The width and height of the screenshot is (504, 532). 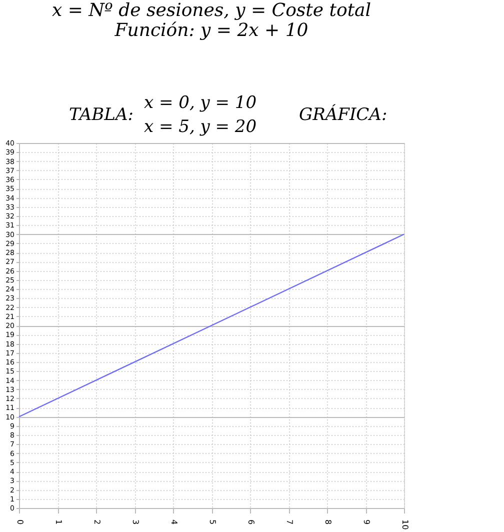 I want to click on text: GRÁFICA:, so click(x=343, y=114).